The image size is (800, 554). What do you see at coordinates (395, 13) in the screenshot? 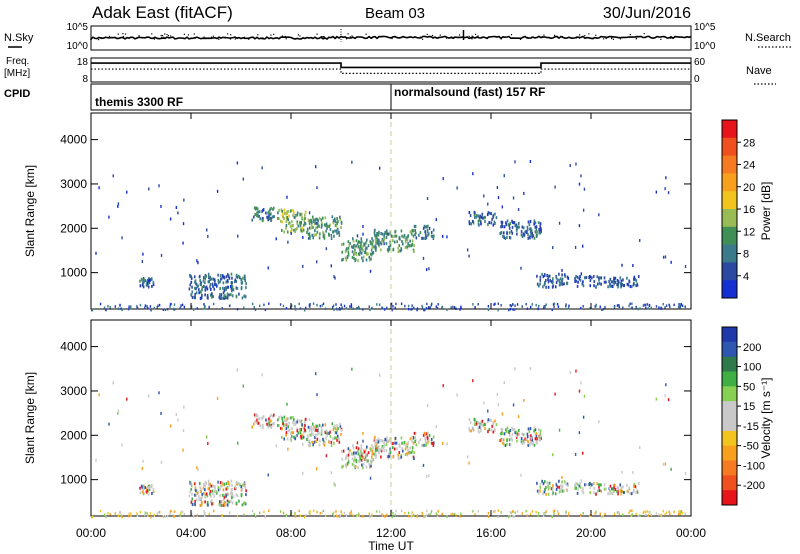
I see `beam-title: Beam 03` at bounding box center [395, 13].